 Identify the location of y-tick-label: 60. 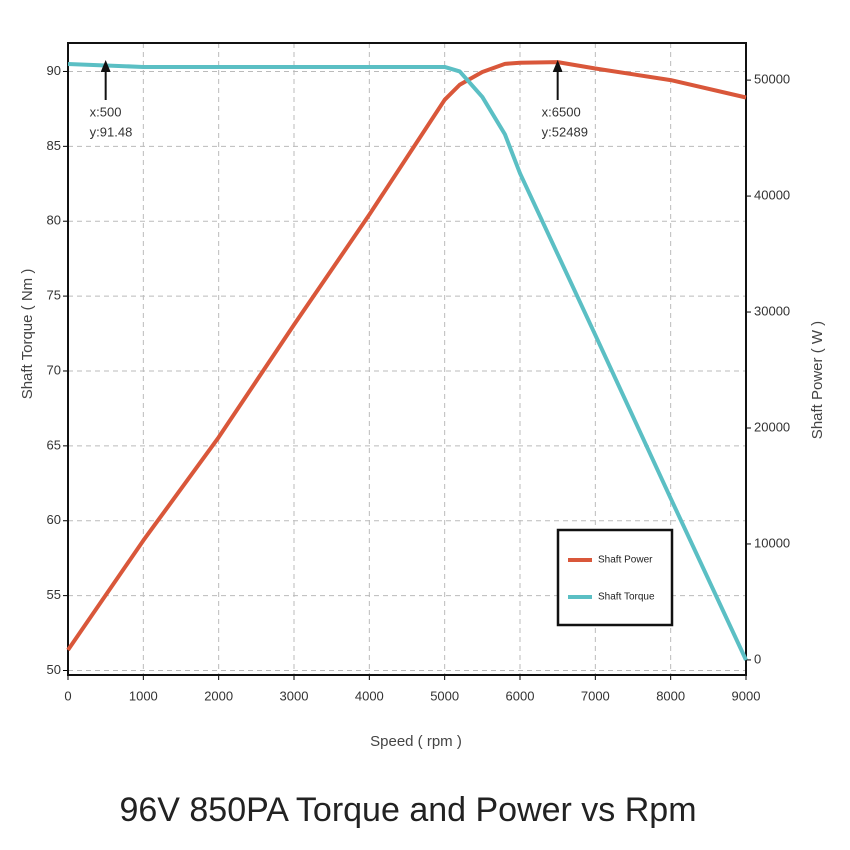
(54, 519).